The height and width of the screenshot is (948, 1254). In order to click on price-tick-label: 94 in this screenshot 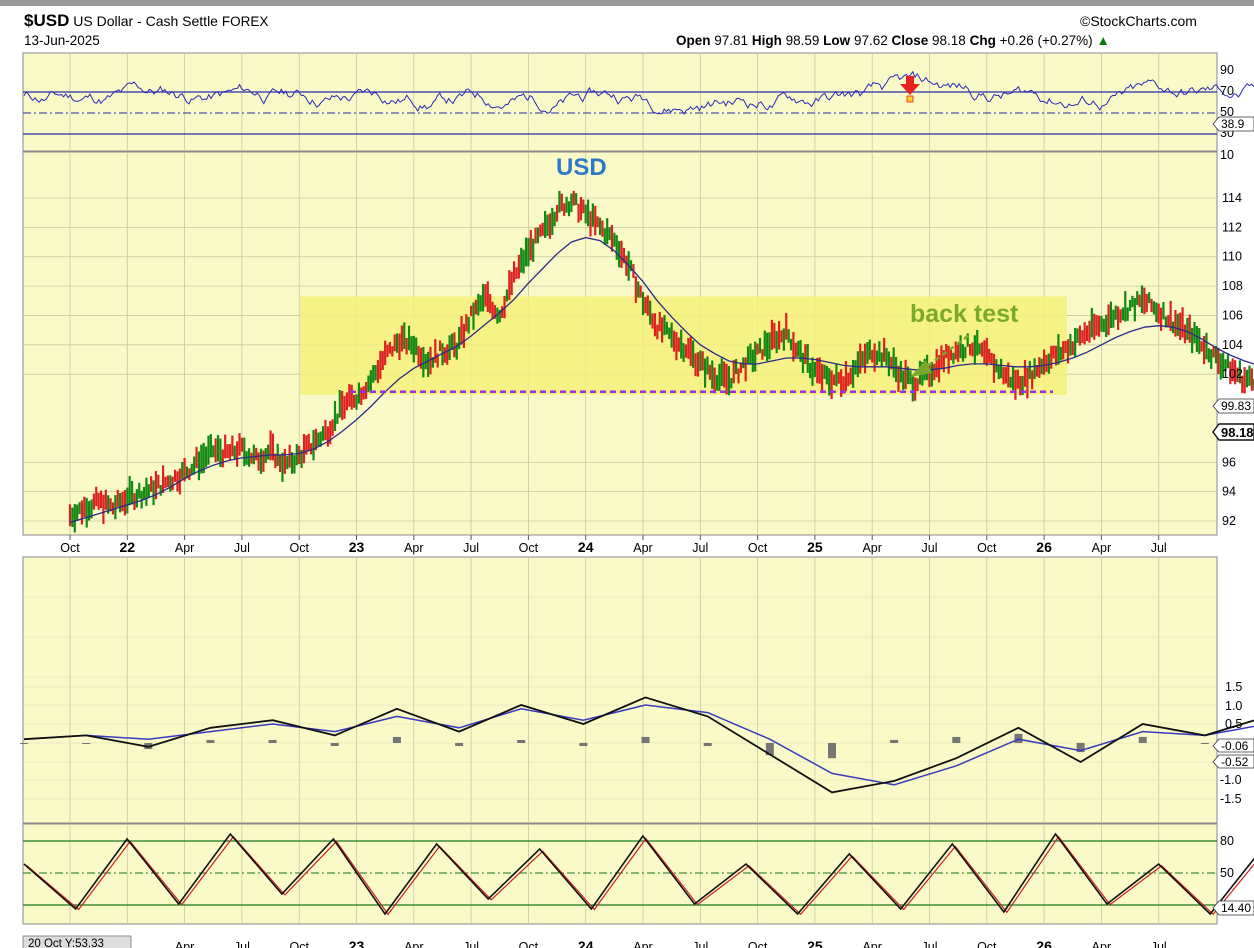, I will do `click(1229, 492)`.